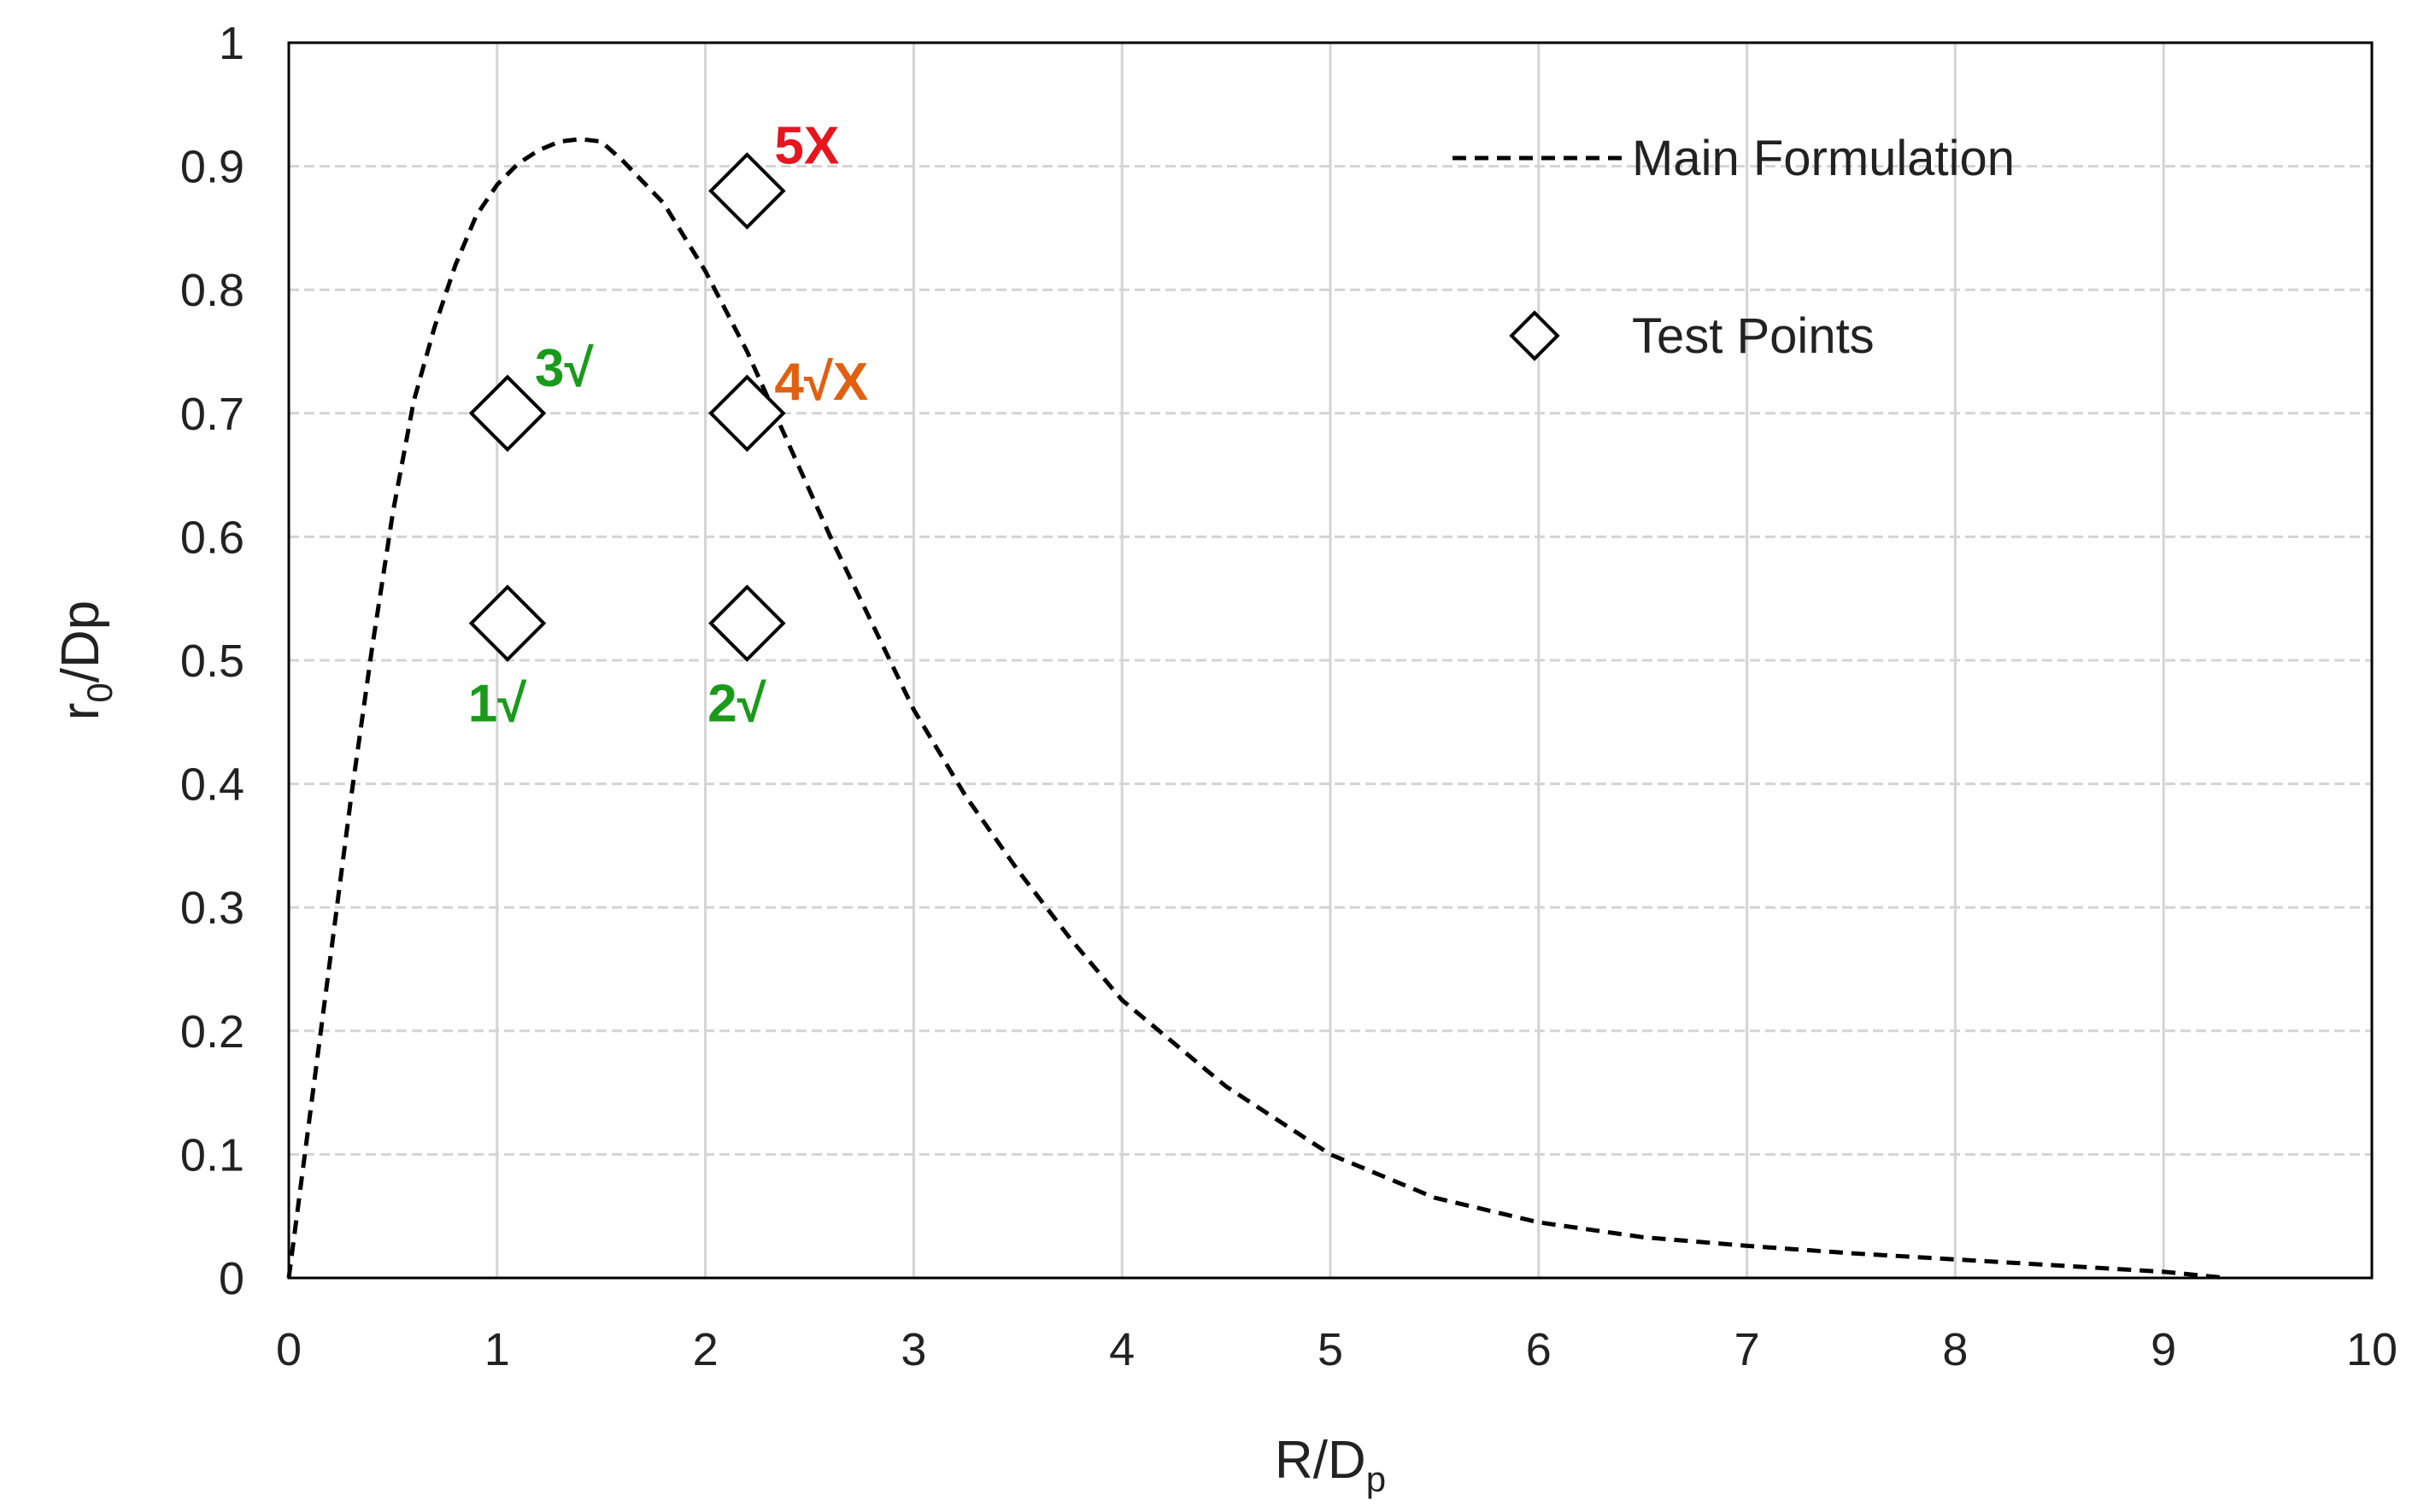 This screenshot has height=1512, width=2418. Describe the element at coordinates (1747, 1349) in the screenshot. I see `x-tick-label: 7` at that location.